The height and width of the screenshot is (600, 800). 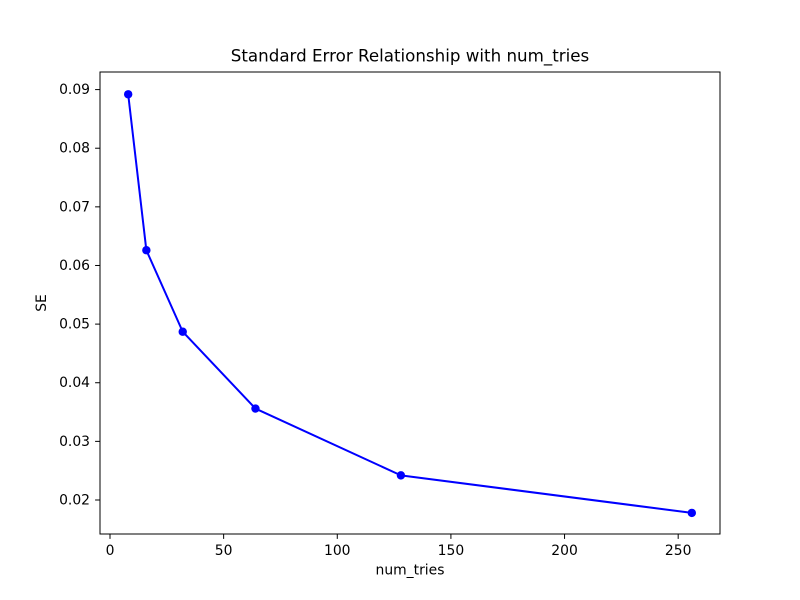 I want to click on y-tick-label: 0.05, so click(x=74, y=325).